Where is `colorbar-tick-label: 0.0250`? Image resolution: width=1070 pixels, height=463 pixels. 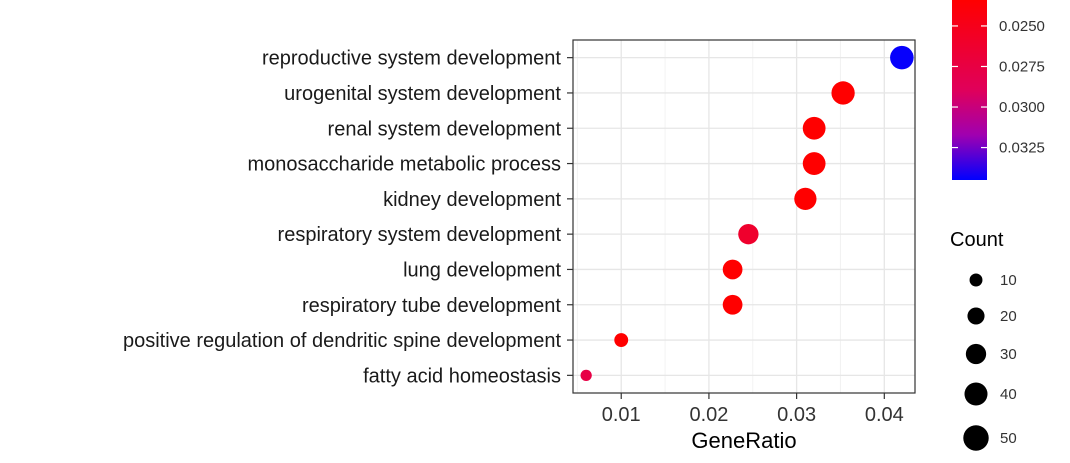
colorbar-tick-label: 0.0250 is located at coordinates (1022, 26).